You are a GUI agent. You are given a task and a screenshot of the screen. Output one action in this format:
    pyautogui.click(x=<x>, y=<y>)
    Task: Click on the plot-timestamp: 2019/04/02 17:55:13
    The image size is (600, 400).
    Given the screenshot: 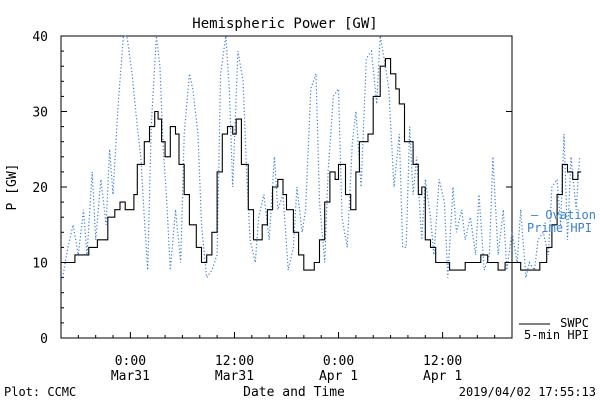 What is the action you would take?
    pyautogui.click(x=527, y=392)
    